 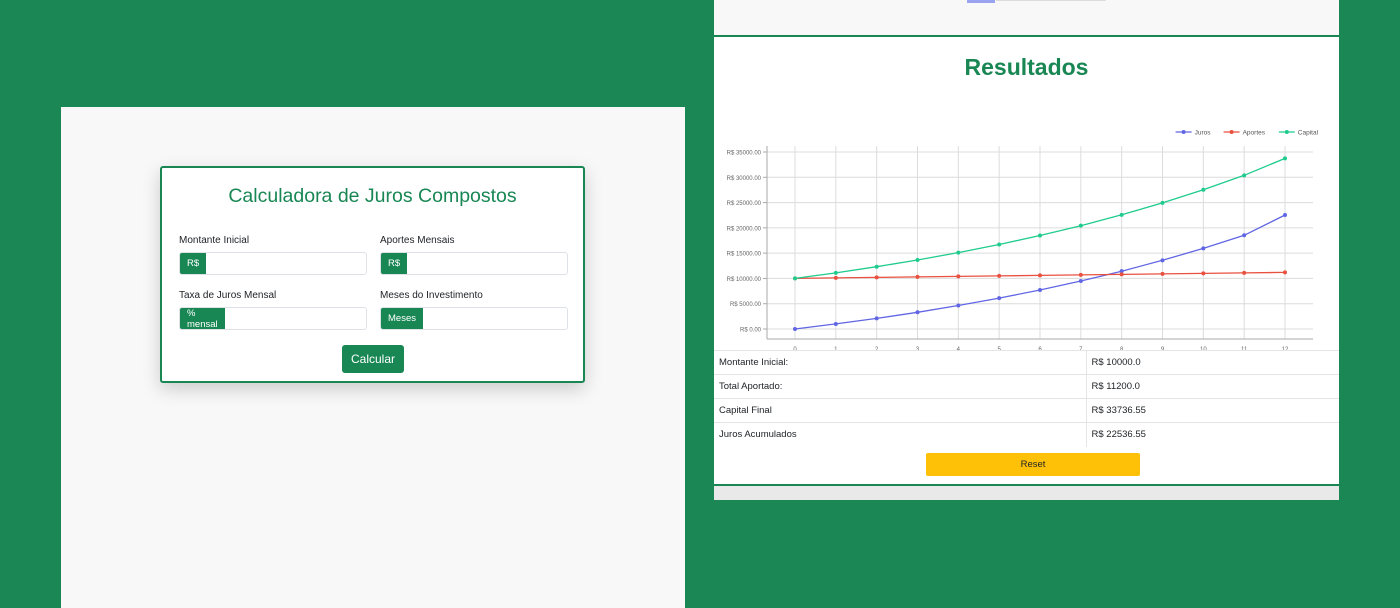 I want to click on reset-button: Reset, so click(x=1033, y=464).